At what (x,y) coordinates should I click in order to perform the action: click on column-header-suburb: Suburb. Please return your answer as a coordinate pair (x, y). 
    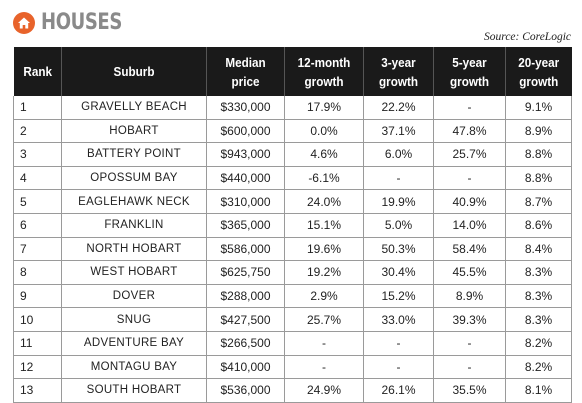
    Looking at the image, I should click on (134, 71).